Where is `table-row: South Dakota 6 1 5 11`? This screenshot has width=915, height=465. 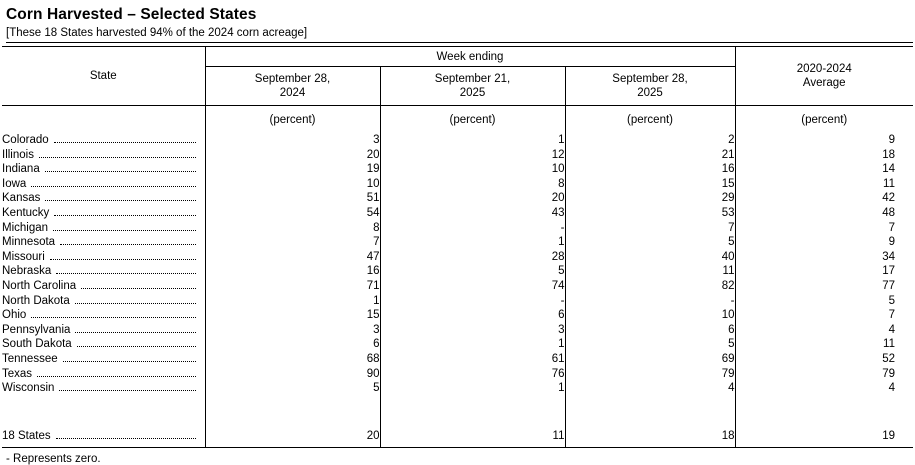
table-row: South Dakota 6 1 5 11 is located at coordinates (457, 344).